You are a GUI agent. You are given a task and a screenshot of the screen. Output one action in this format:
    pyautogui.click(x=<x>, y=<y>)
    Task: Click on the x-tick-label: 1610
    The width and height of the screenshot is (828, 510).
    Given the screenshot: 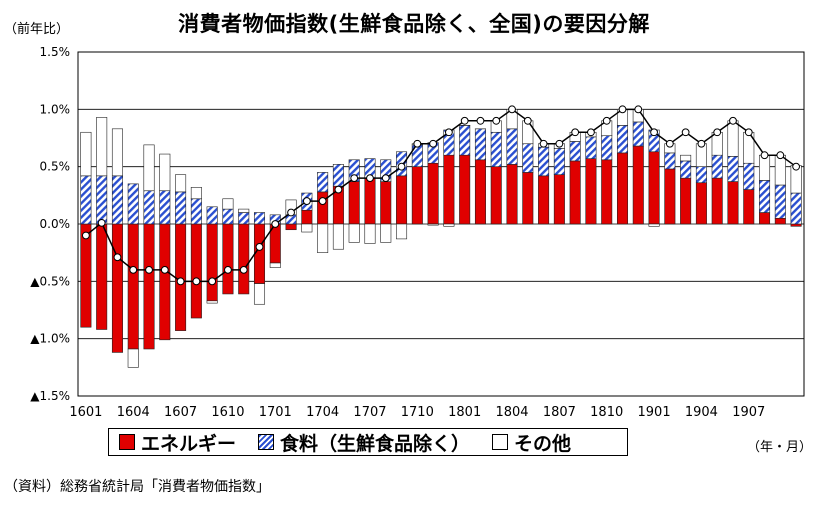 What is the action you would take?
    pyautogui.click(x=227, y=412)
    